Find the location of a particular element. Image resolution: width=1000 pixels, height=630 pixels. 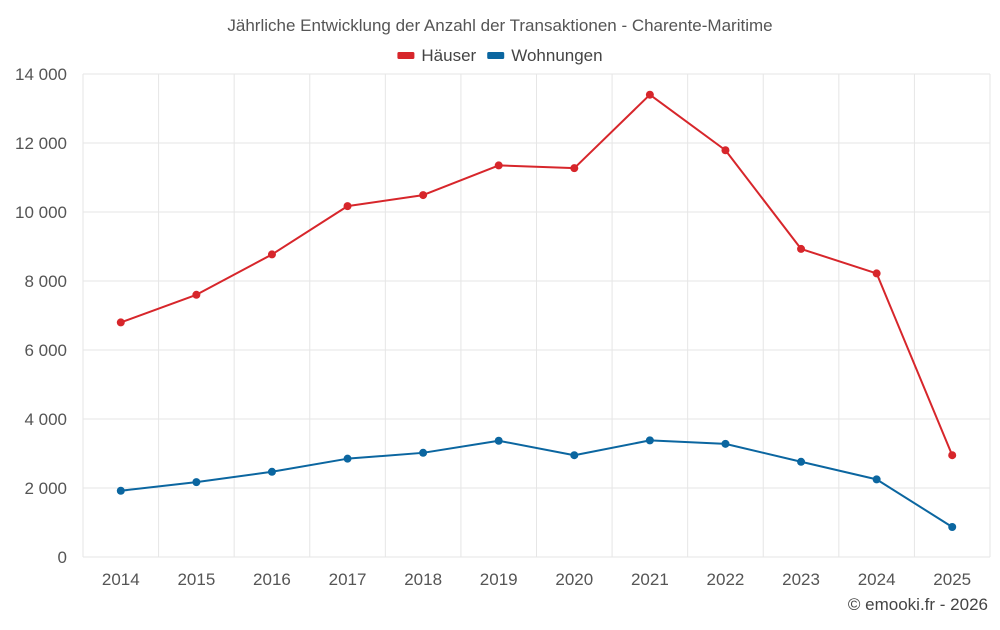

series-line is located at coordinates (536, 483).